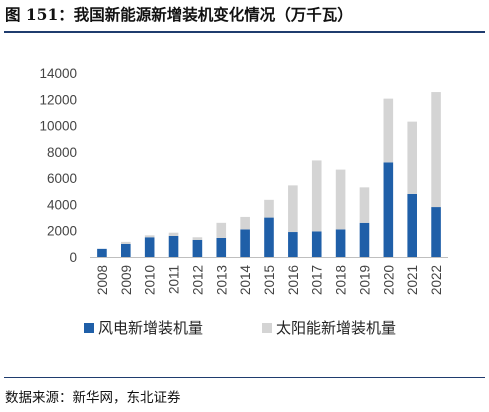 The width and height of the screenshot is (489, 412). I want to click on y-tick-label: 6000, so click(62, 178).